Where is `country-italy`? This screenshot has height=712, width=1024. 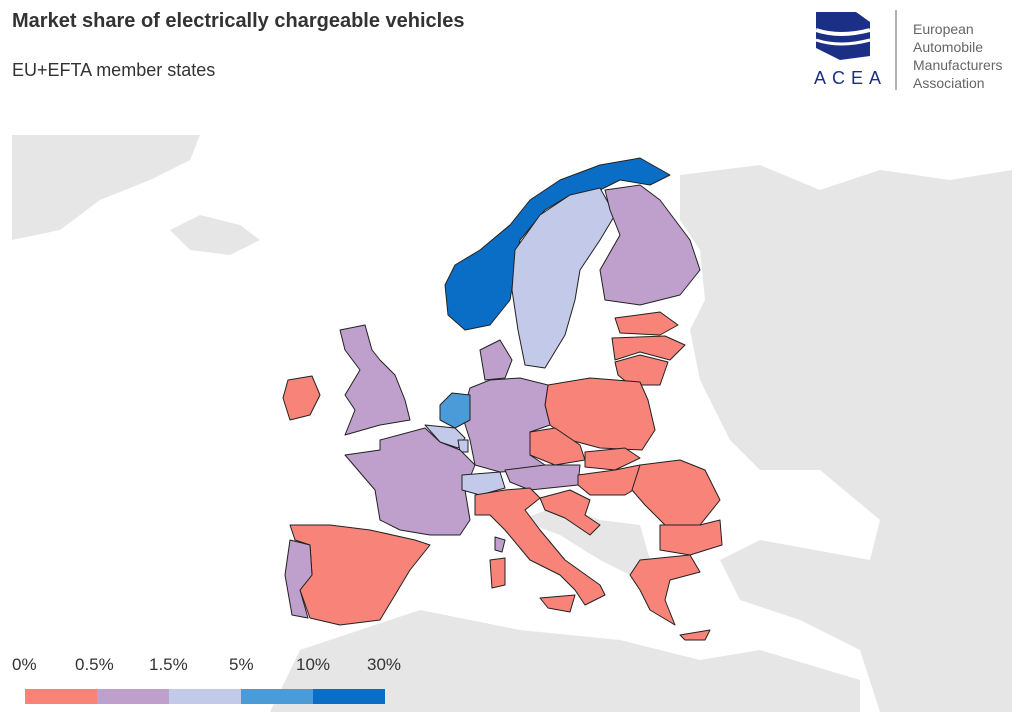 country-italy is located at coordinates (540, 546).